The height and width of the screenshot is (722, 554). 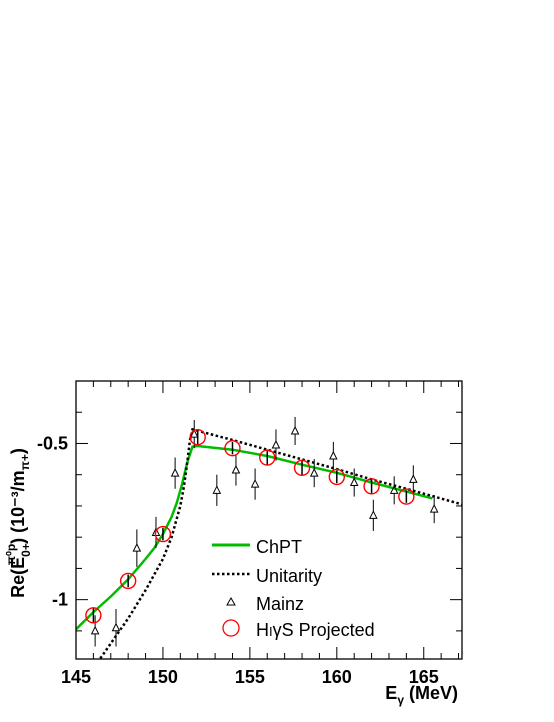 What do you see at coordinates (18, 523) in the screenshot?
I see `y-axis-label: Re(E0+π⁰p) (10⁻³/mπ+)` at bounding box center [18, 523].